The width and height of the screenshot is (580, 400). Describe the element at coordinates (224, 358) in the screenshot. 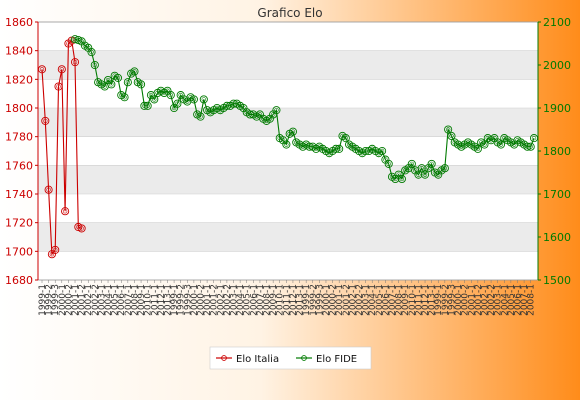

I see `legend-marker-italia` at that location.